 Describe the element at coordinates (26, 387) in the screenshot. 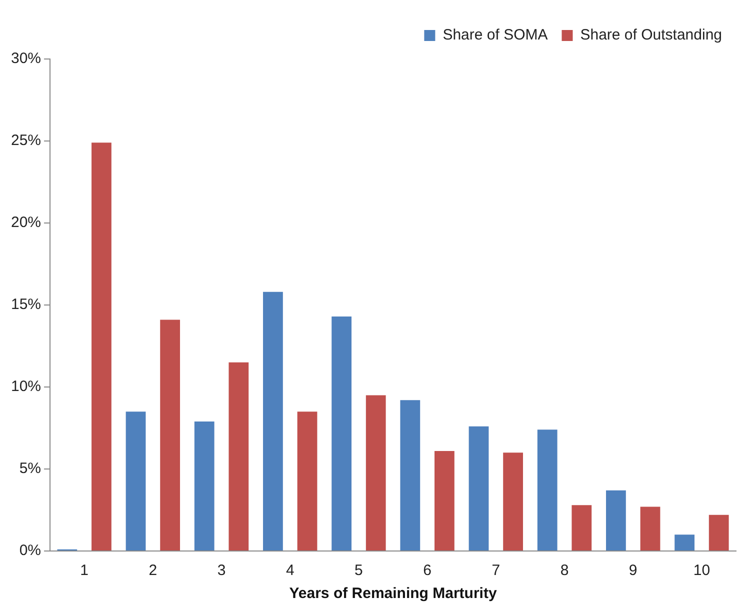

I see `y-tick-label: 10%` at that location.